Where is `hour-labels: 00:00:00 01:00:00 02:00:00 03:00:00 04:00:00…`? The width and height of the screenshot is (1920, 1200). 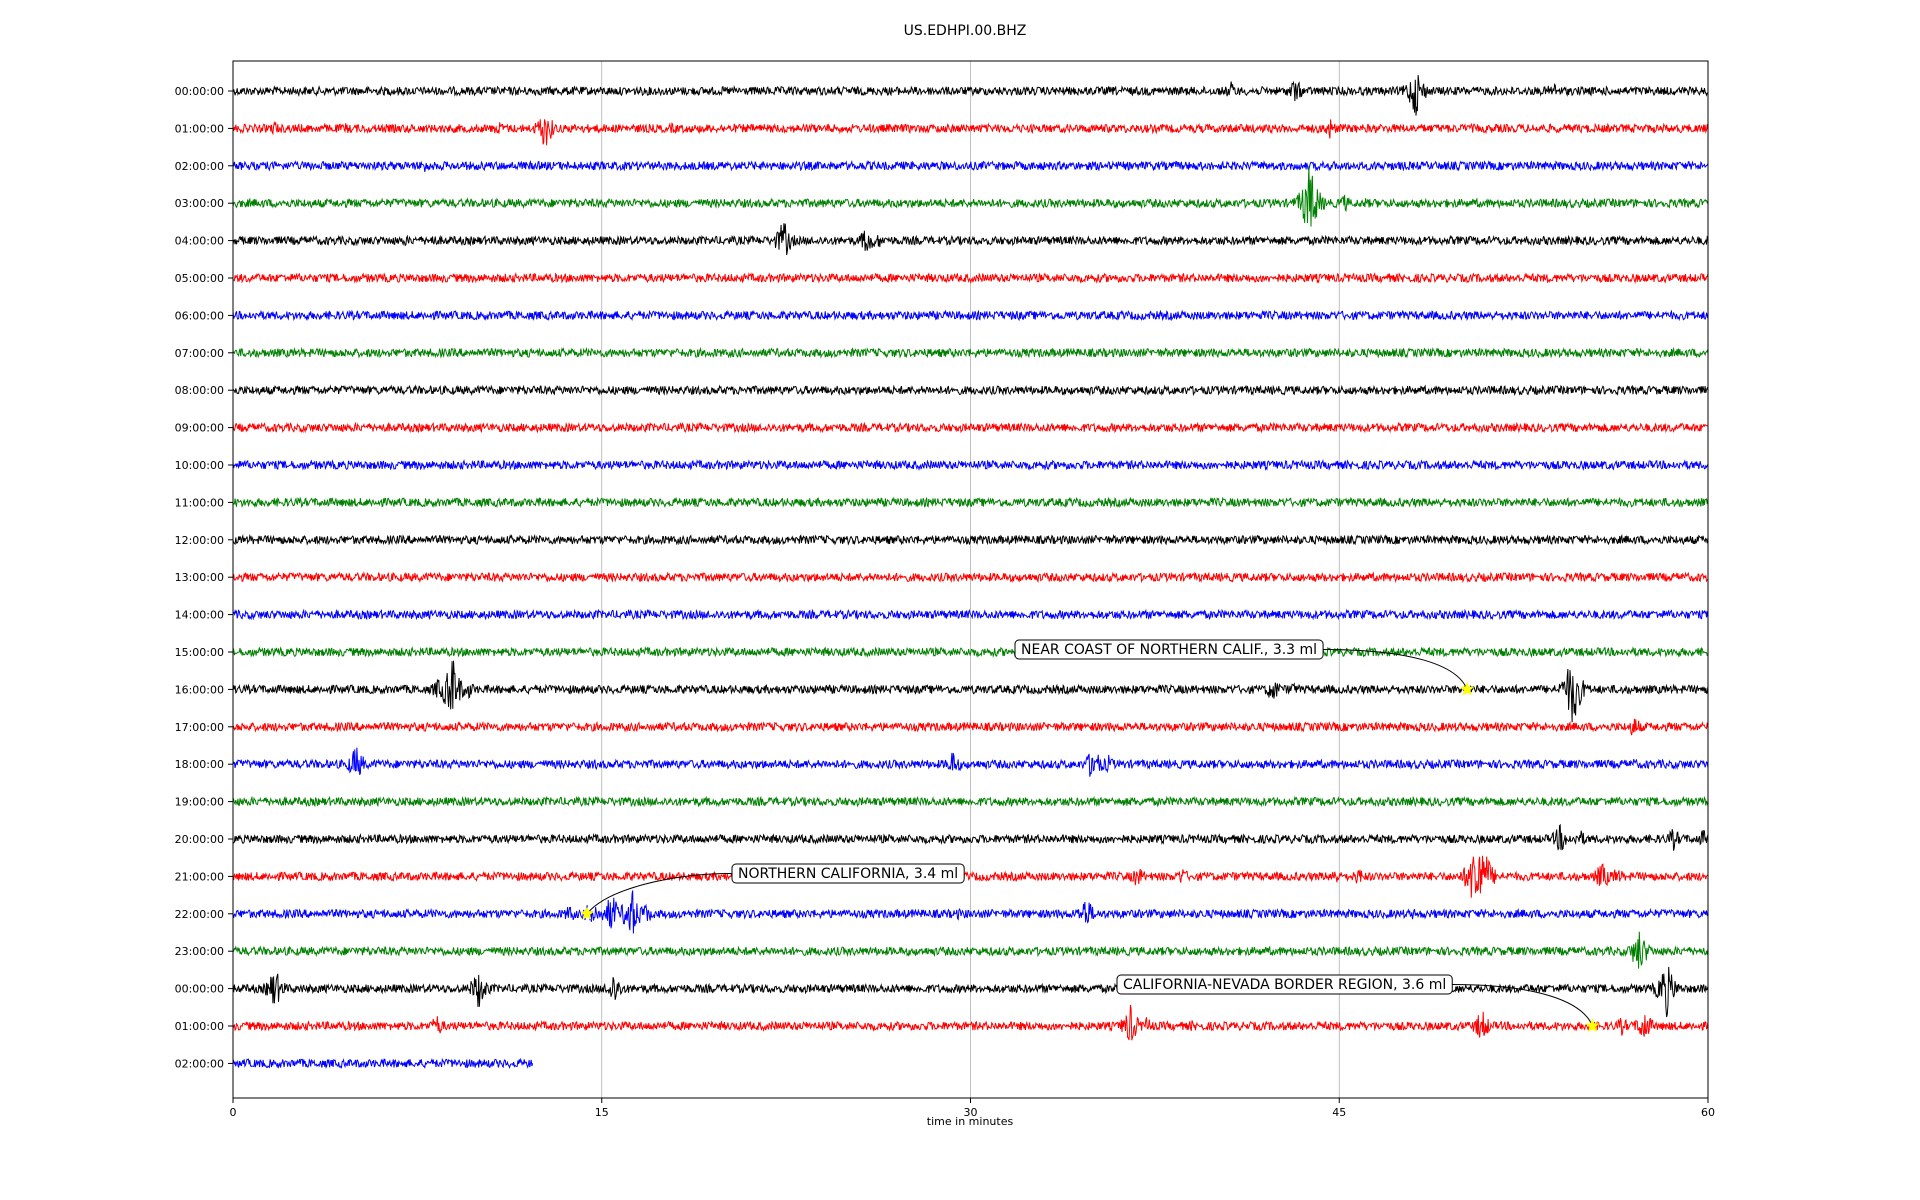
hour-labels: 00:00:00 01:00:00 02:00:00 03:00:00 04:00:00… is located at coordinates (204, 577).